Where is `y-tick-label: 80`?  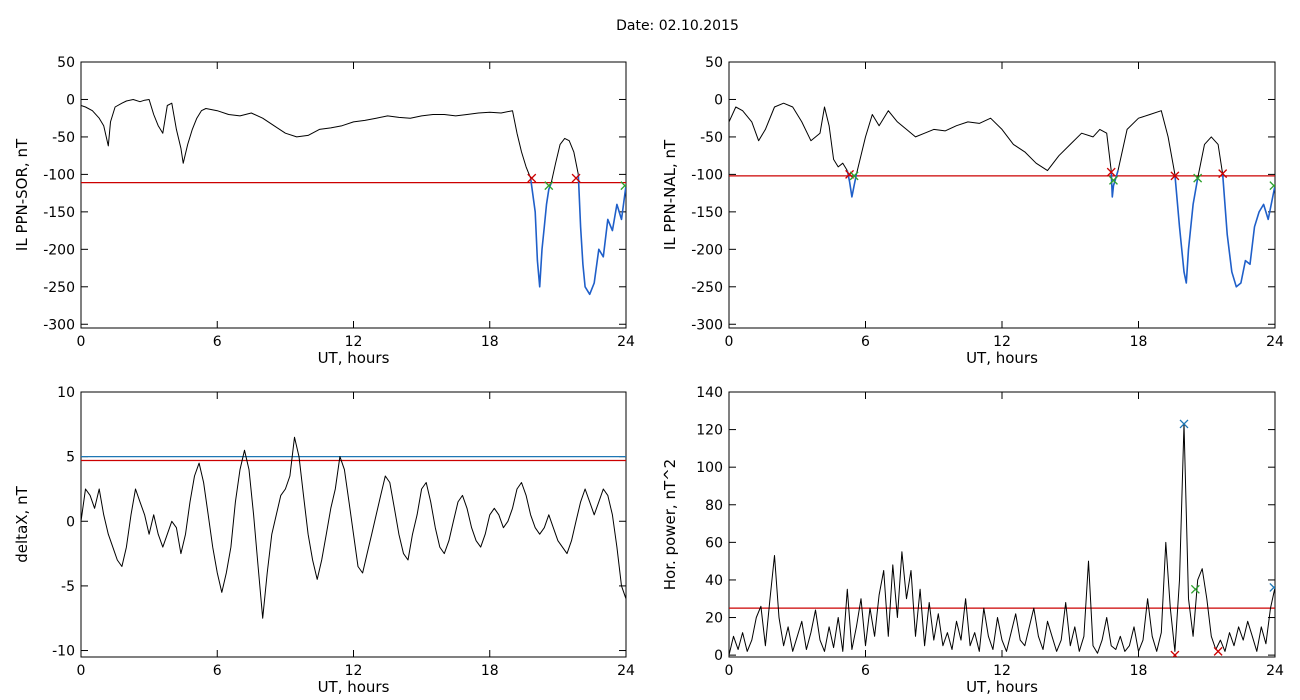
y-tick-label: 80 is located at coordinates (714, 506).